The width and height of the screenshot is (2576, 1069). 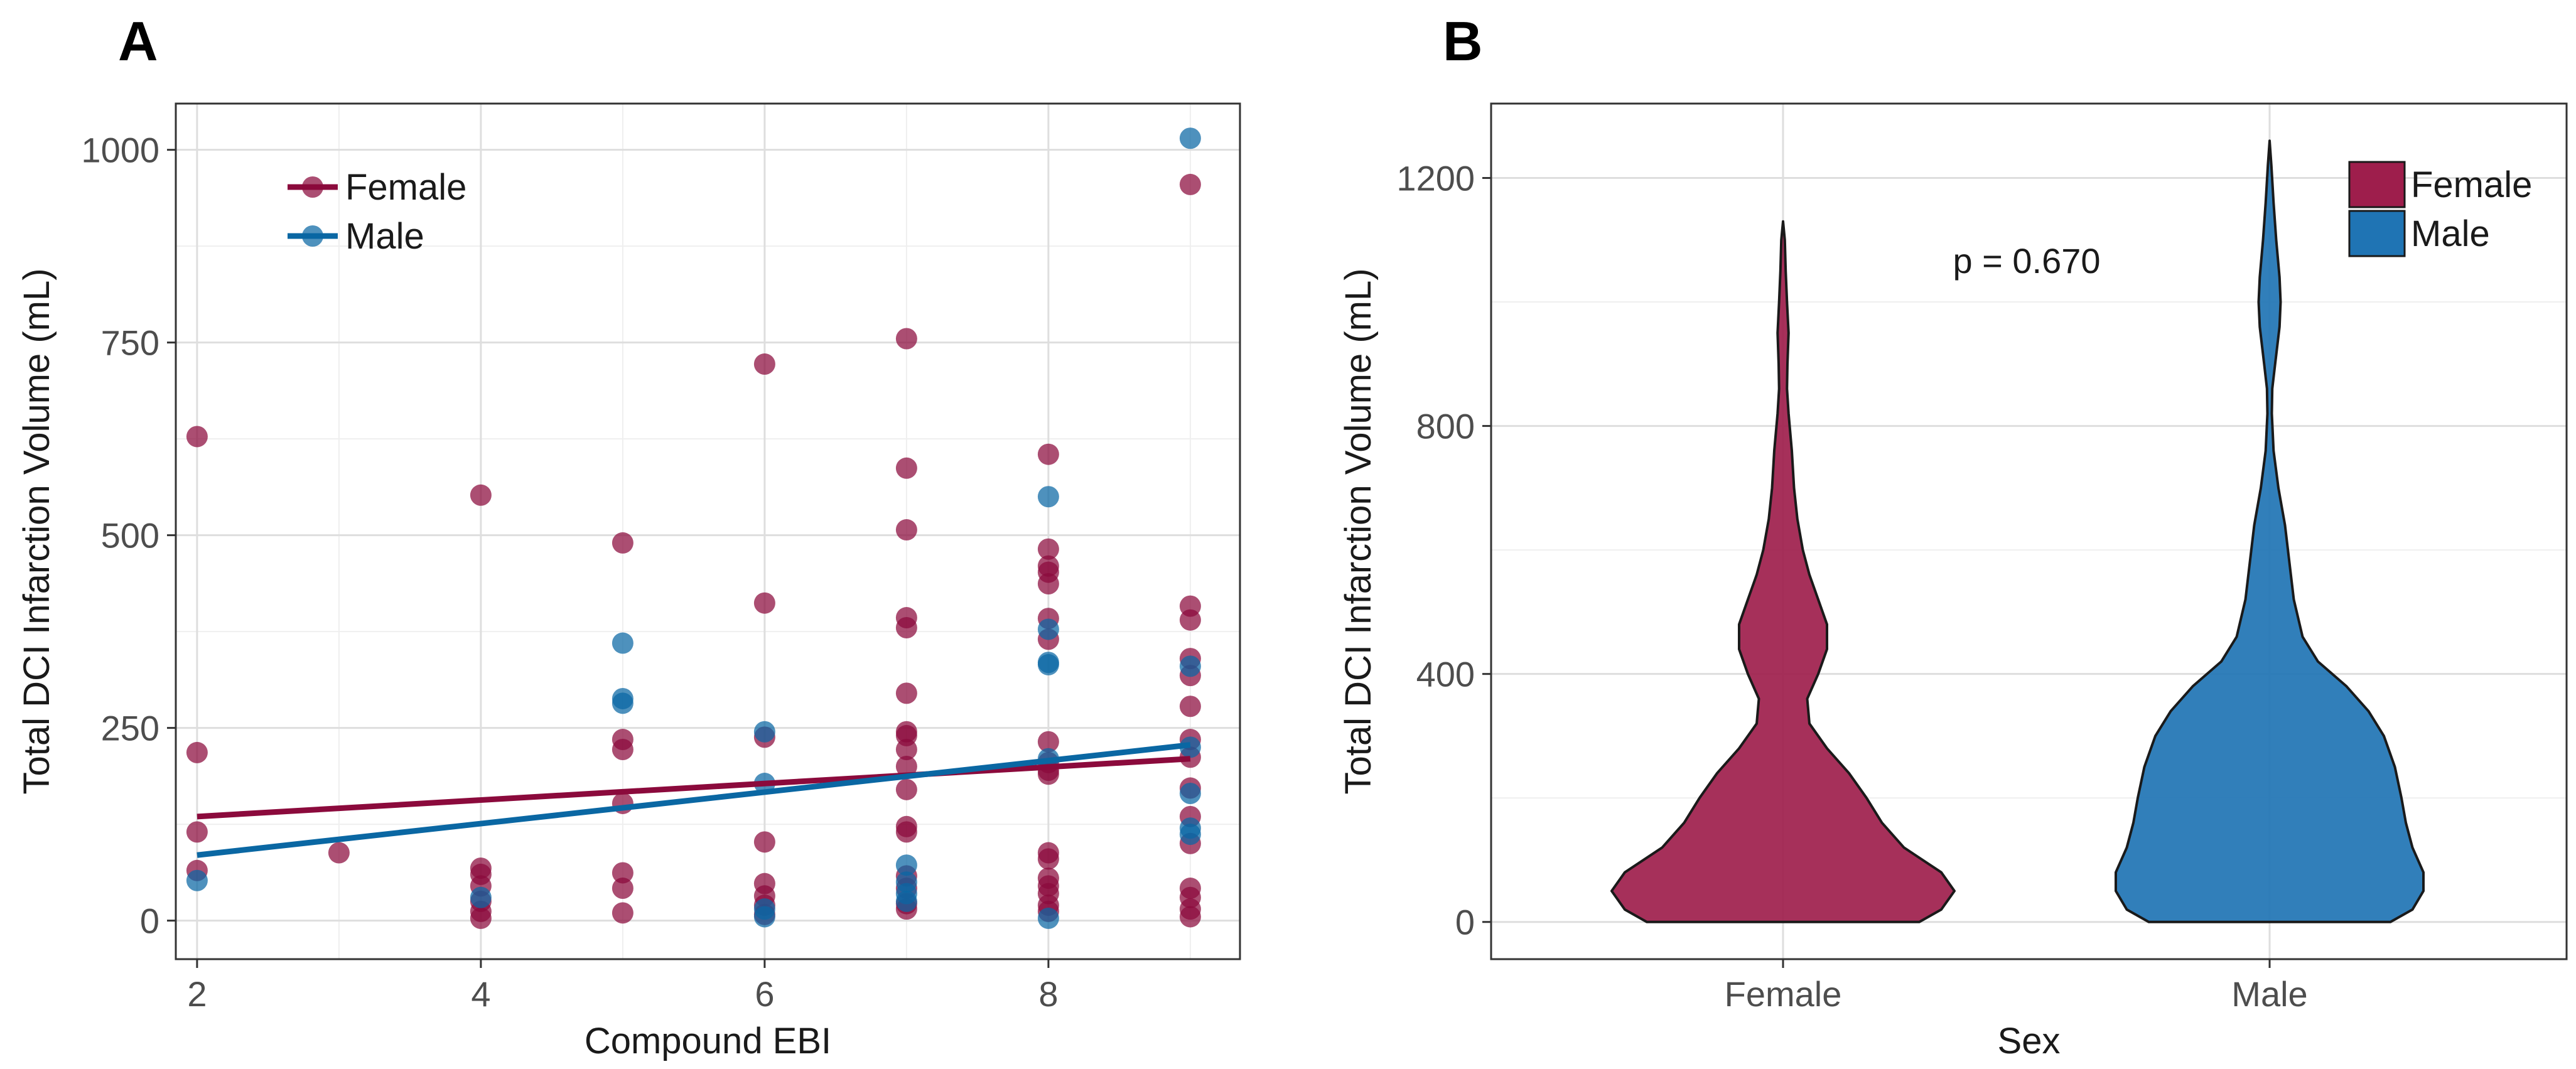 I want to click on y-tick-label: 800, so click(x=1446, y=426).